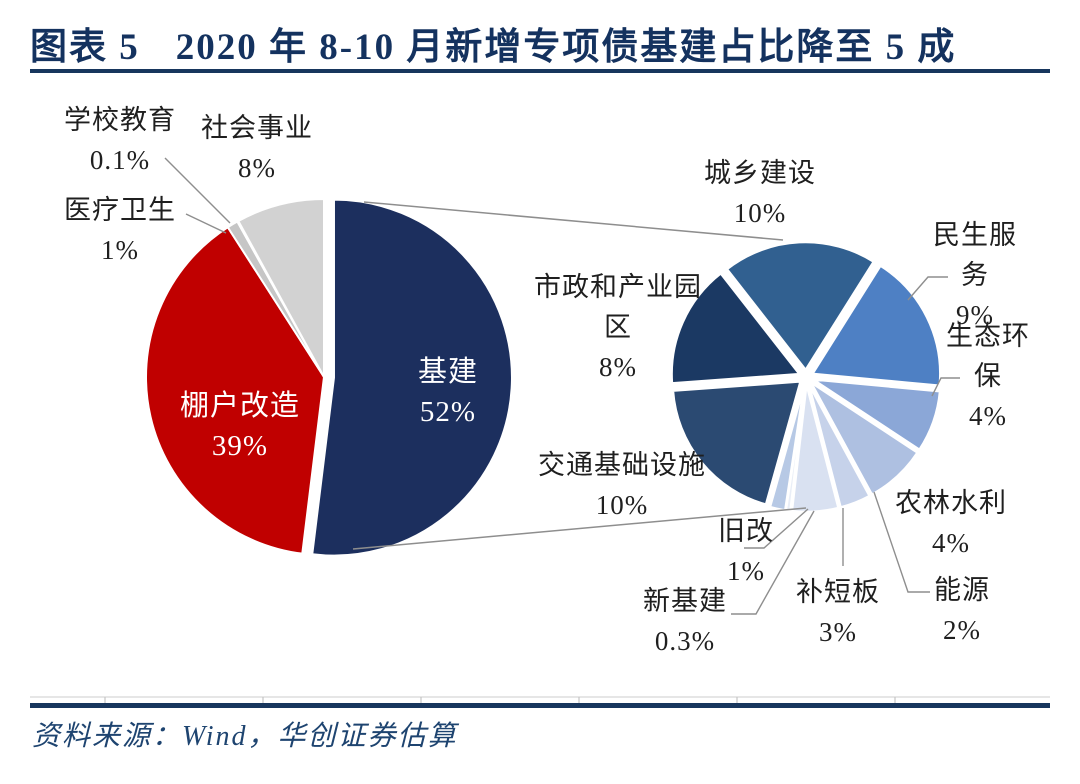 This screenshot has height=784, width=1080. What do you see at coordinates (540, 71) in the screenshot?
I see `title-divider` at bounding box center [540, 71].